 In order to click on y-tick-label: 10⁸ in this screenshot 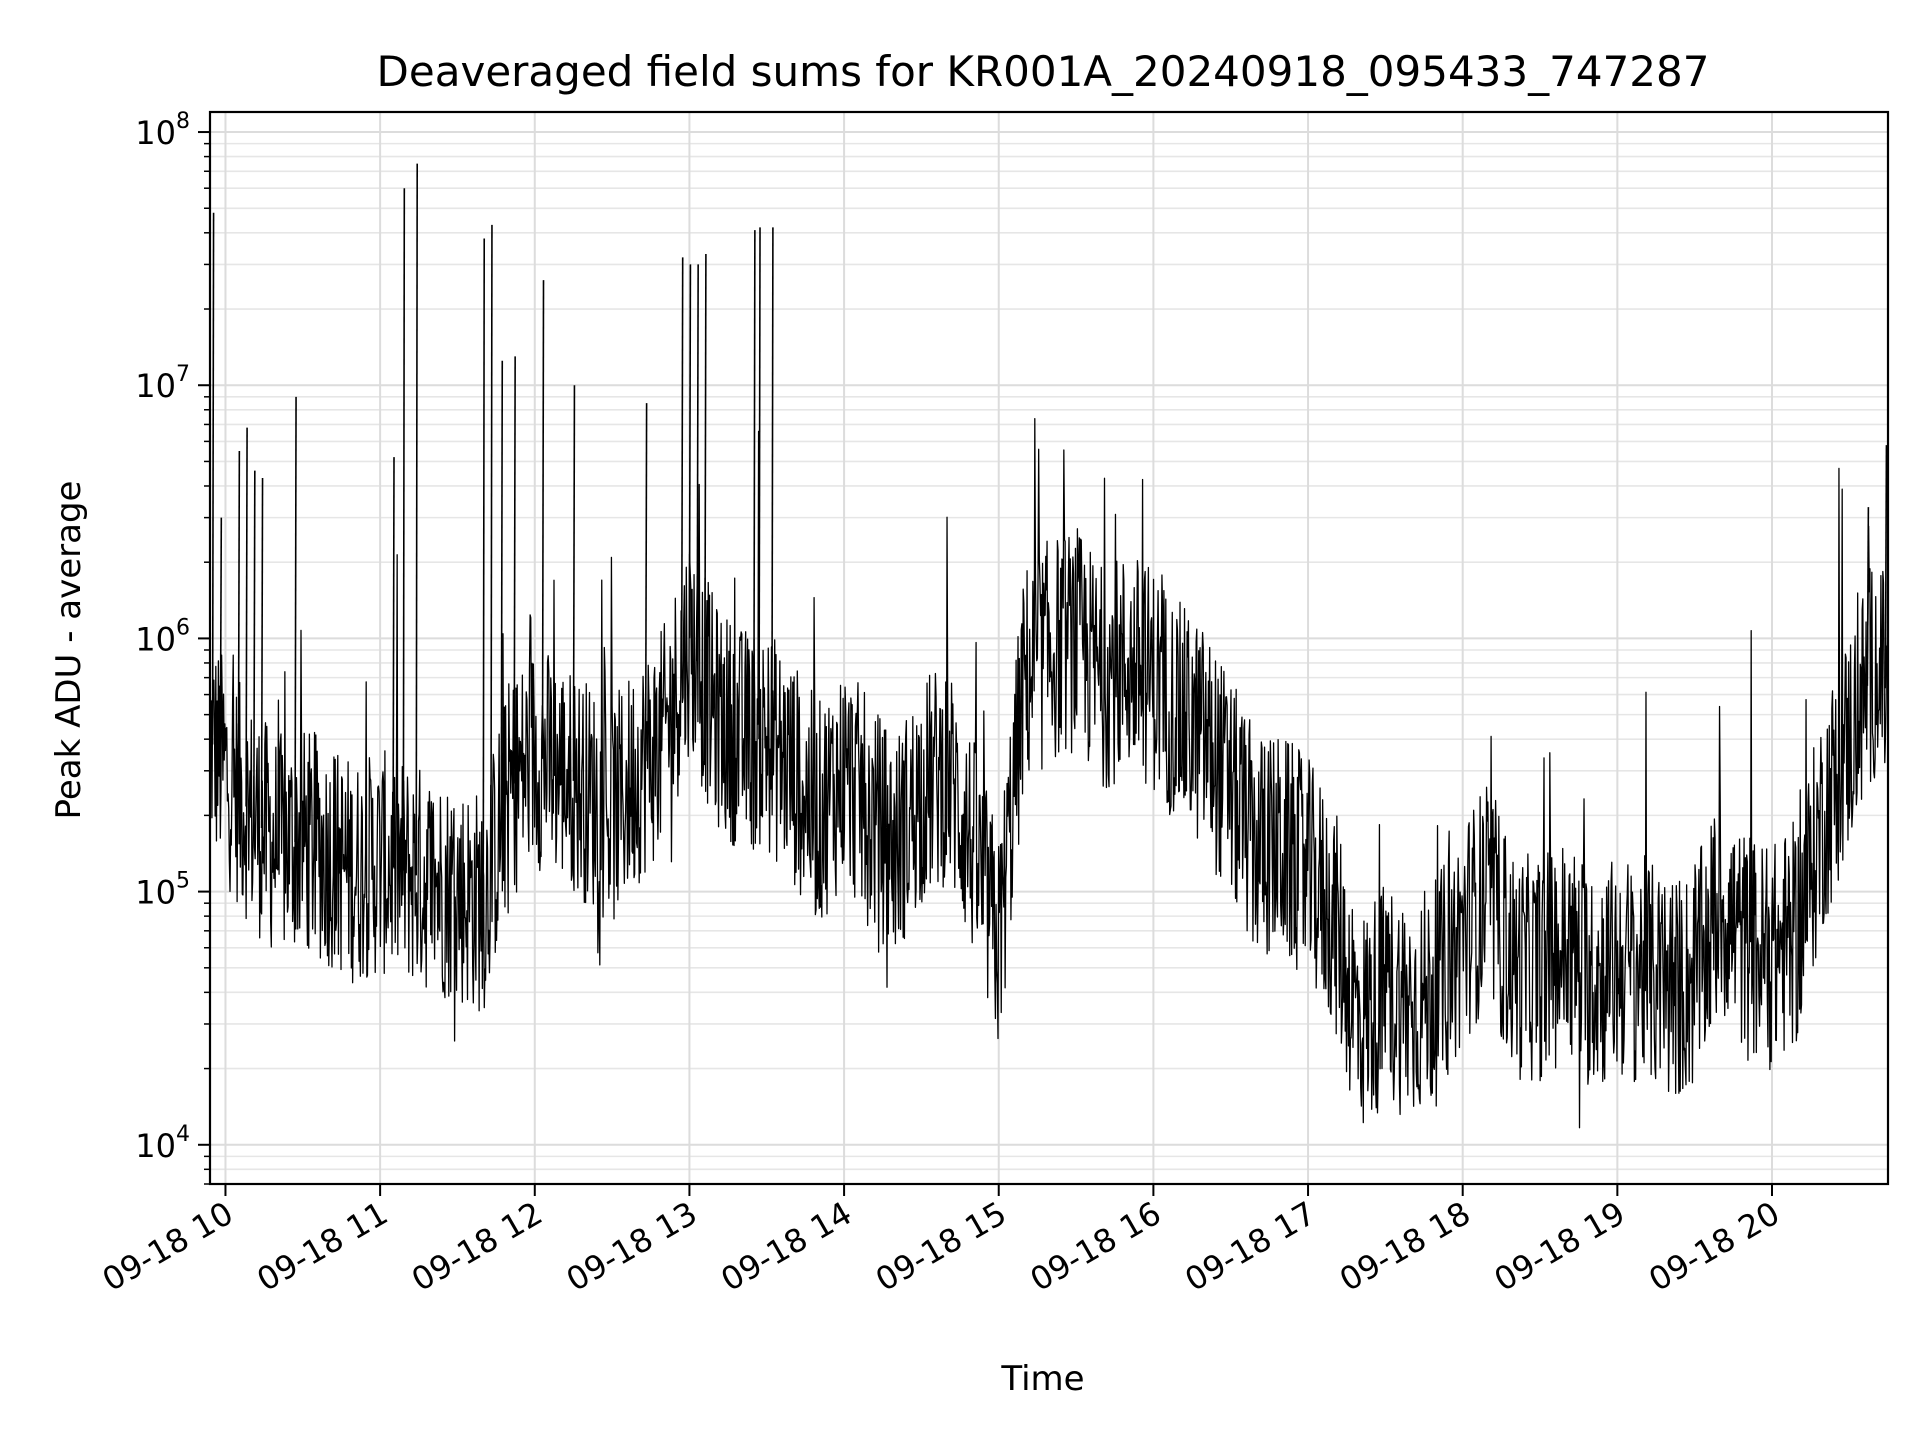, I will do `click(162, 130)`.